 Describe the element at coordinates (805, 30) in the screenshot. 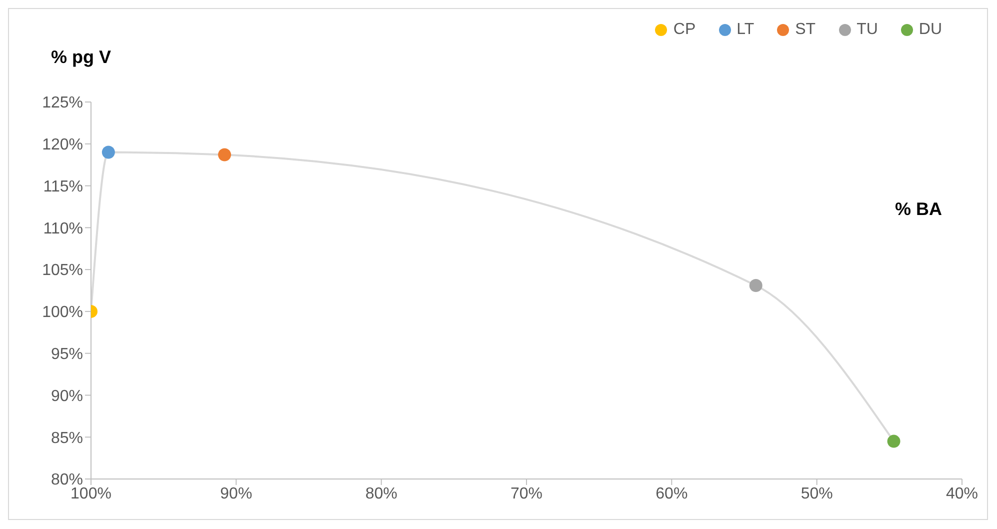

I see `legend-label: ST` at that location.